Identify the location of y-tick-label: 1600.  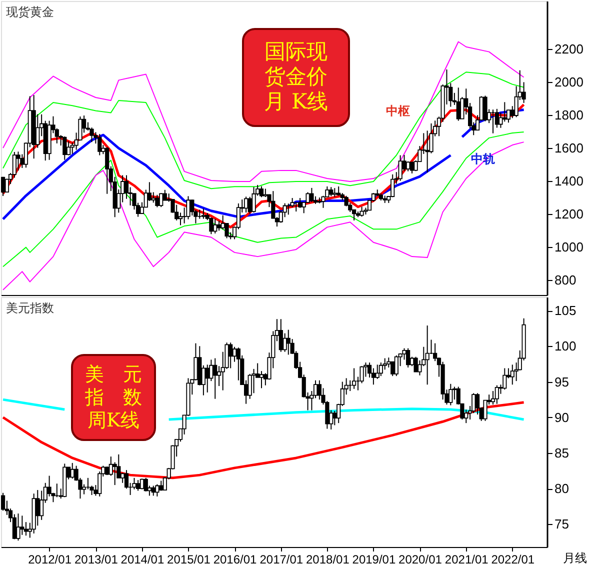
(569, 148).